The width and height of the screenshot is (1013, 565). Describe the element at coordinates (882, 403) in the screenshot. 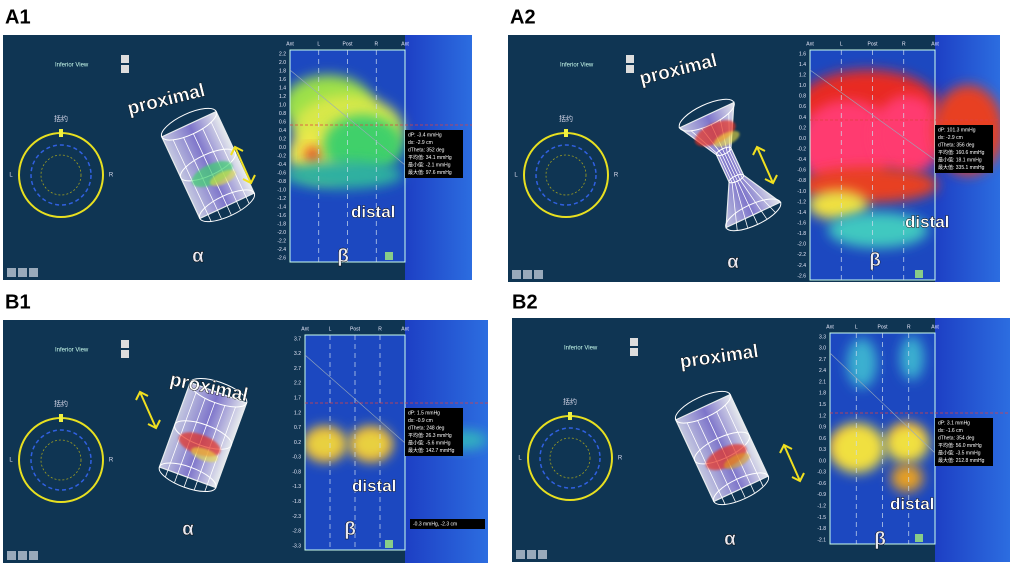

I see `diag` at that location.